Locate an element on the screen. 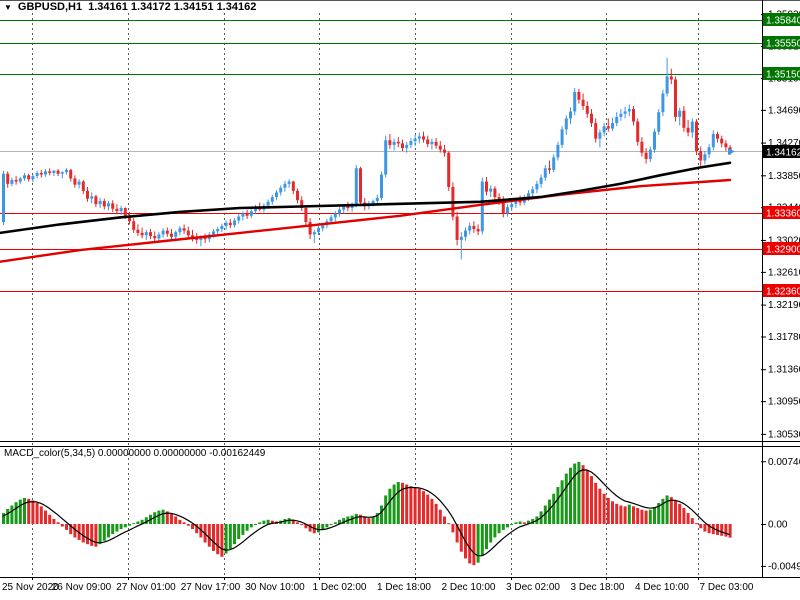 The image size is (800, 600). level-price-badge-text: 1.35150 is located at coordinates (783, 75).